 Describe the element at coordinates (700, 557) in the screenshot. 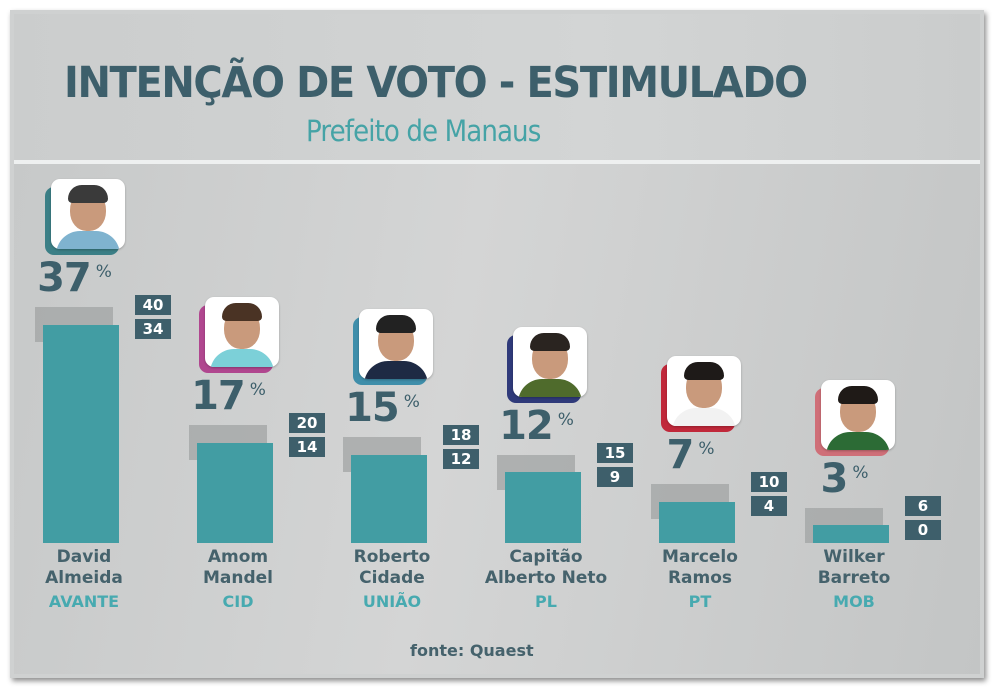

I see `candidate-first-name: Marcelo` at that location.